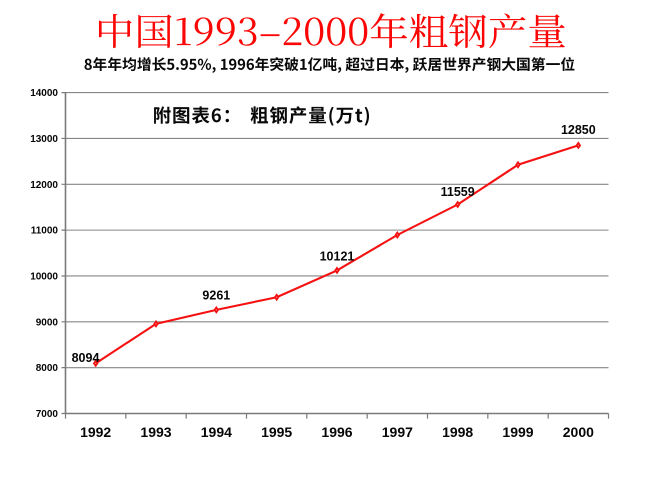 This screenshot has width=660, height=495. What do you see at coordinates (216, 432) in the screenshot?
I see `svg-text: 1994` at bounding box center [216, 432].